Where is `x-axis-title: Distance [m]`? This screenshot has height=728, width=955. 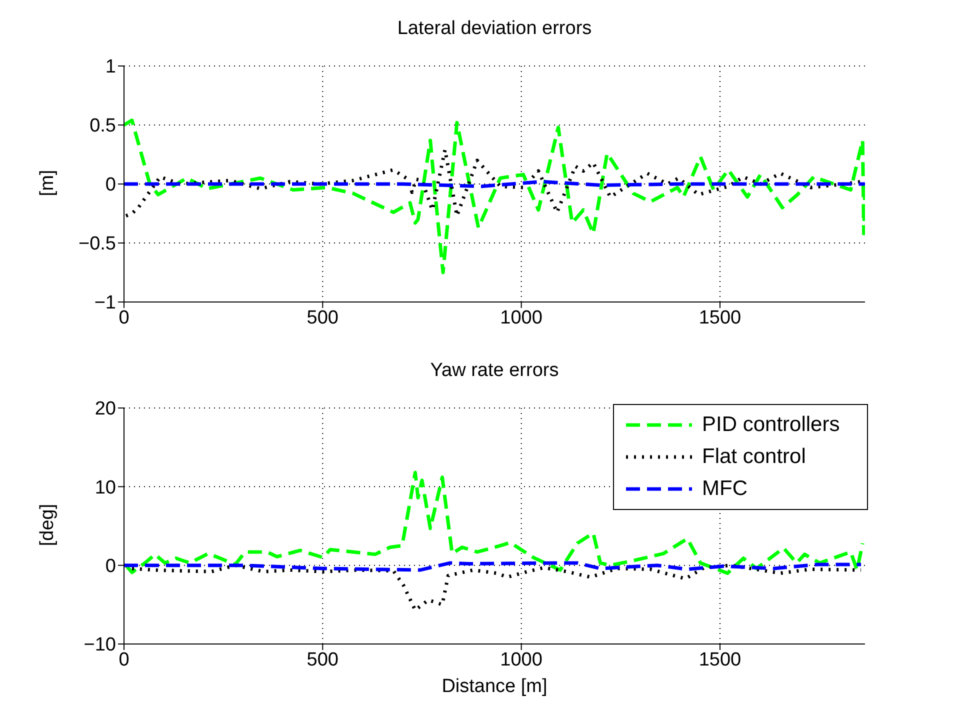 x-axis-title: Distance [m] is located at coordinates (494, 687).